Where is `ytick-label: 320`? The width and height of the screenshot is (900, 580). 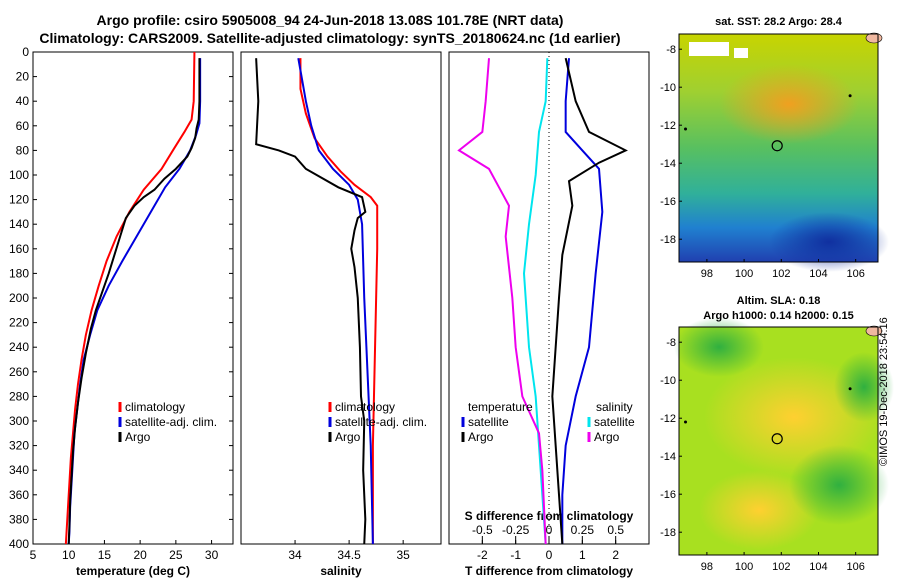 ytick-label: 320 is located at coordinates (19, 446).